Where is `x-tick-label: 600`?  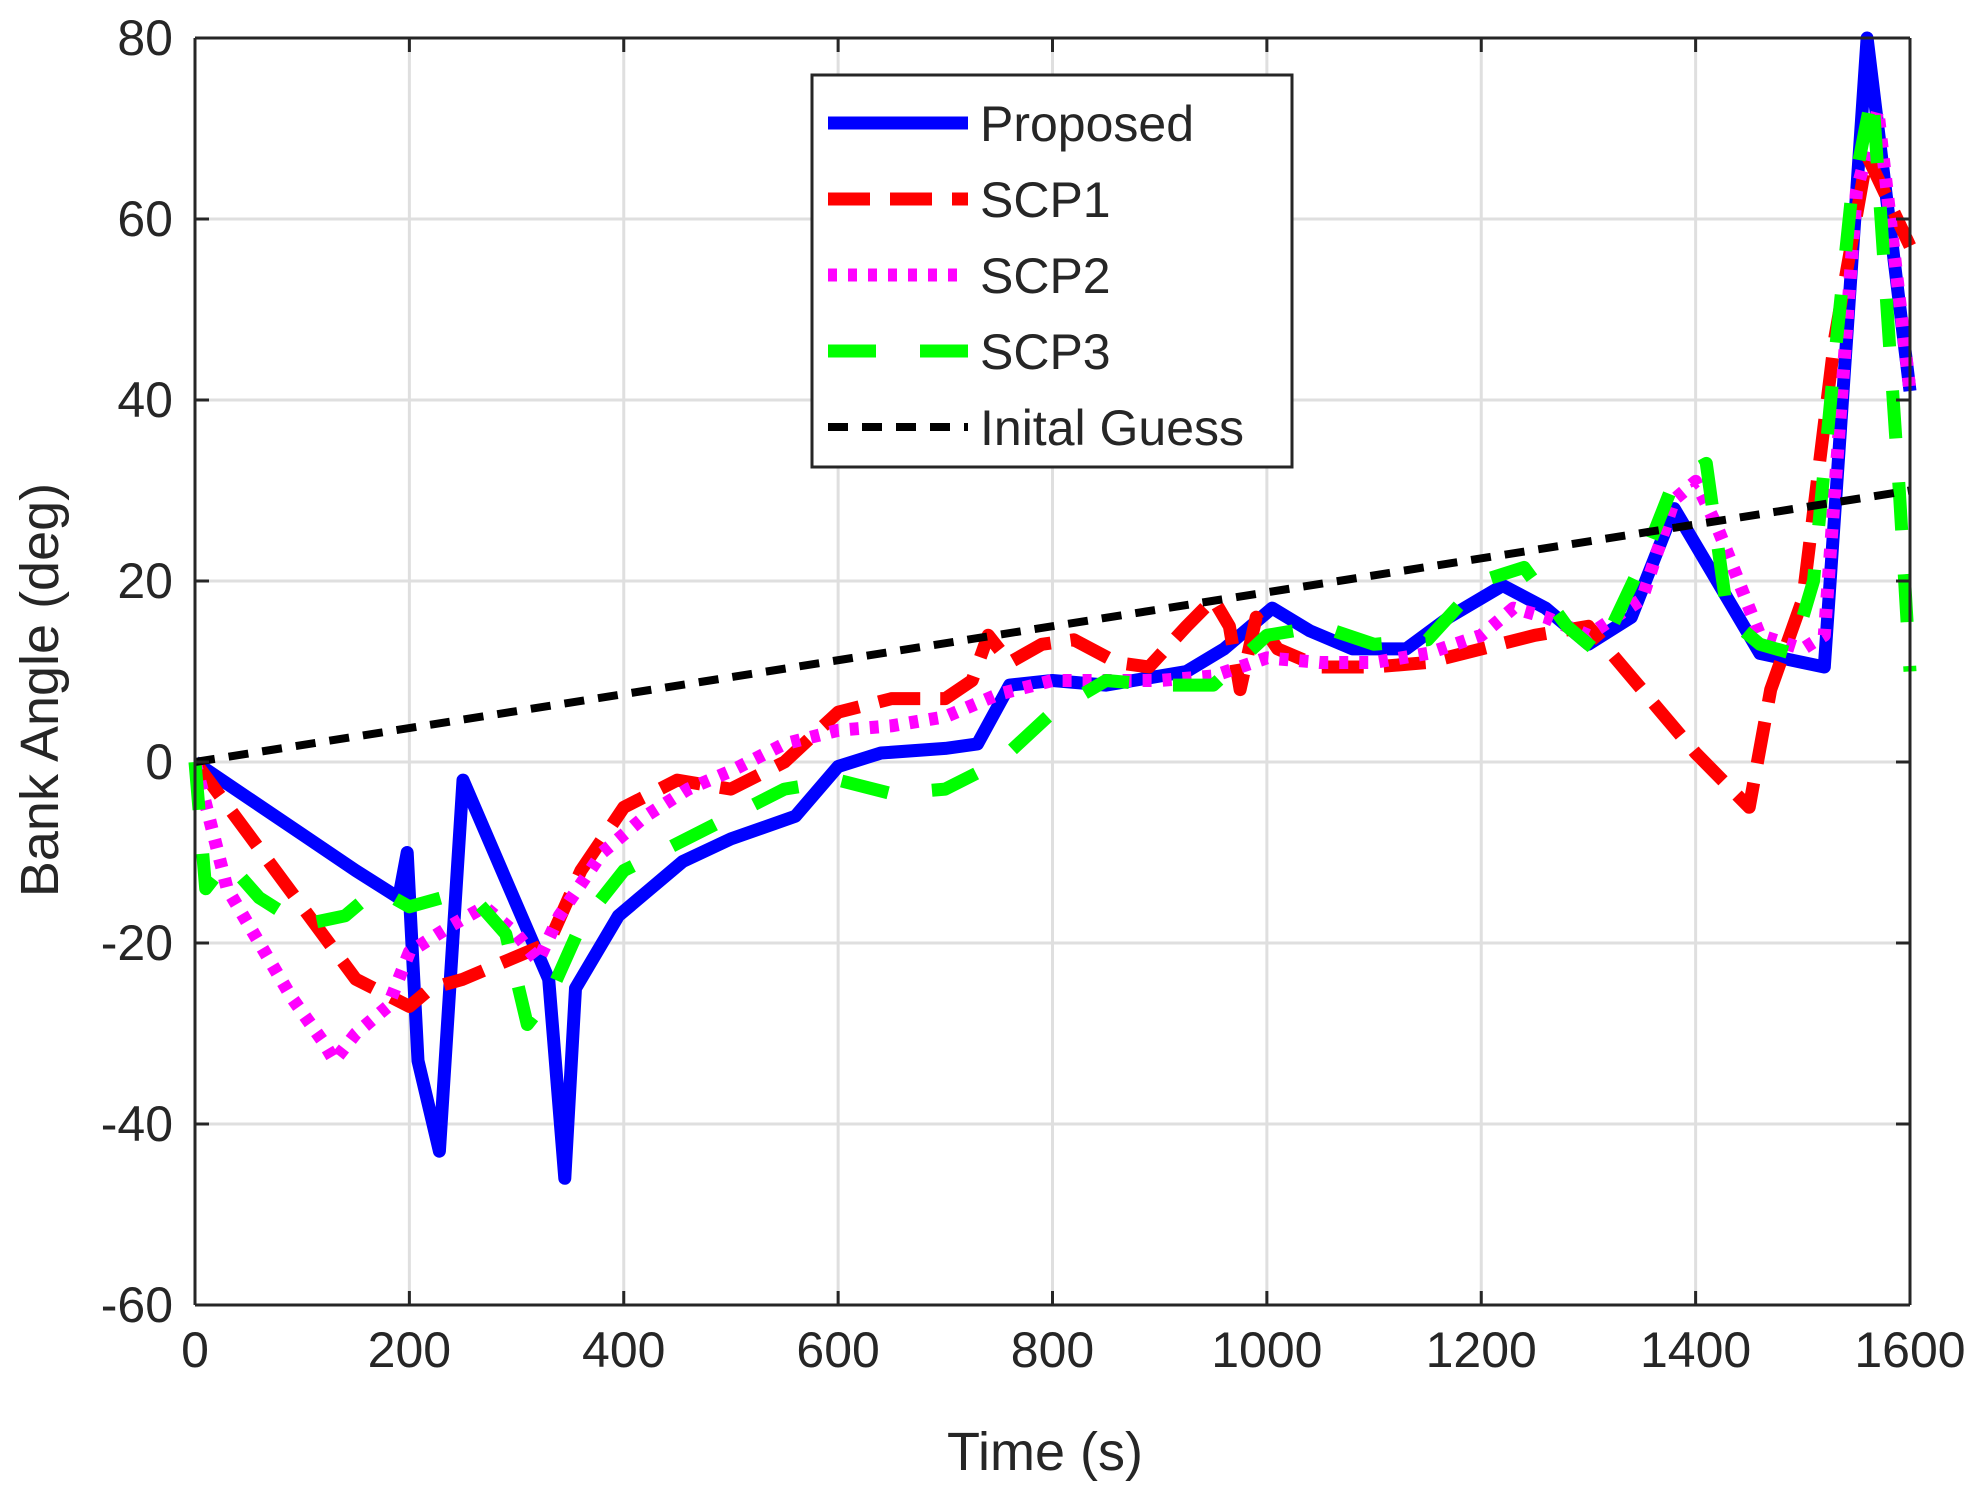
x-tick-label: 600 is located at coordinates (837, 1350).